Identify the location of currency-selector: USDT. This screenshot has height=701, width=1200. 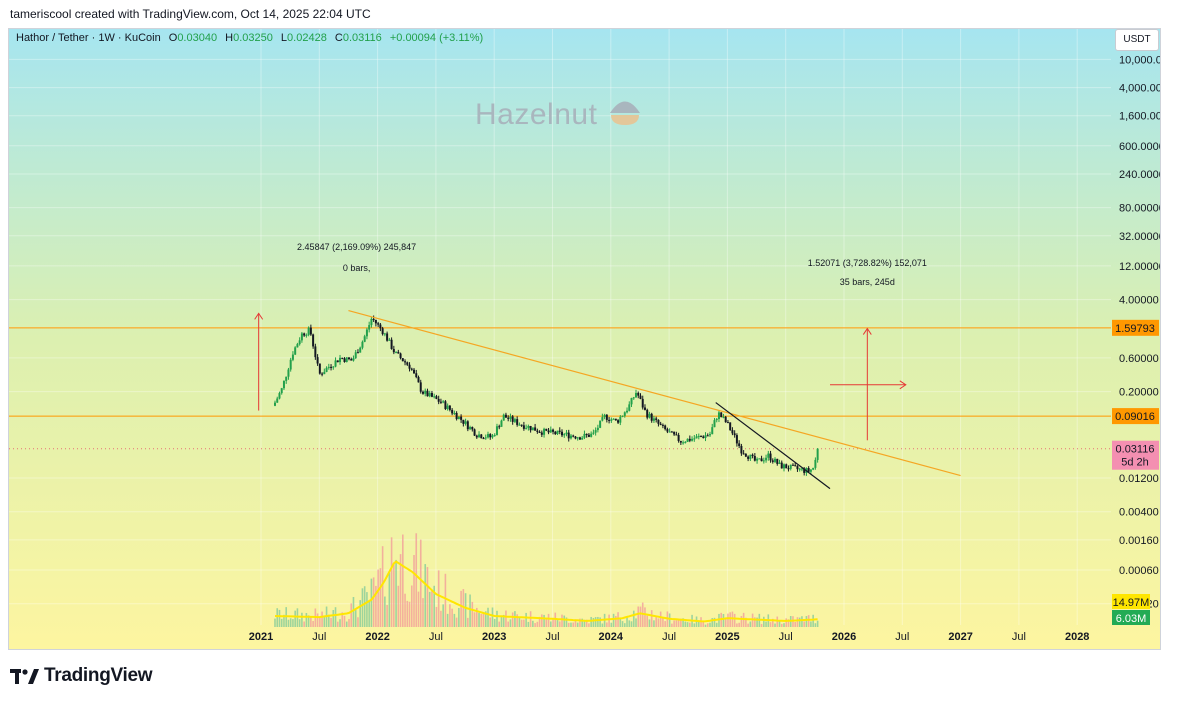
(1137, 40).